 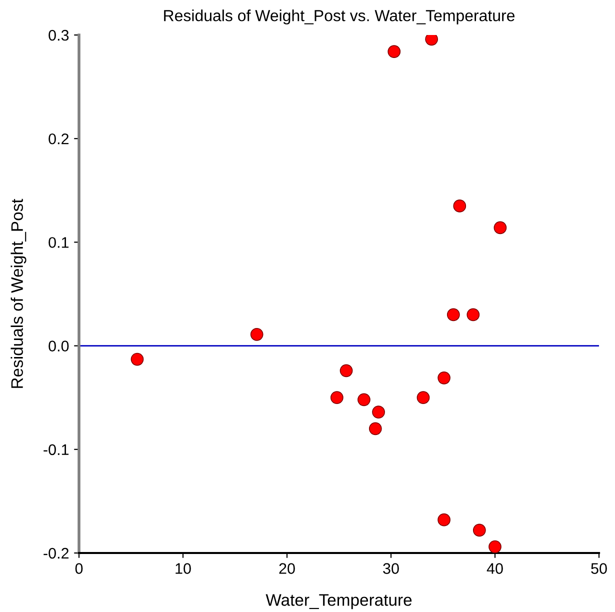 What do you see at coordinates (391, 568) in the screenshot?
I see `x-tick-label: 30` at bounding box center [391, 568].